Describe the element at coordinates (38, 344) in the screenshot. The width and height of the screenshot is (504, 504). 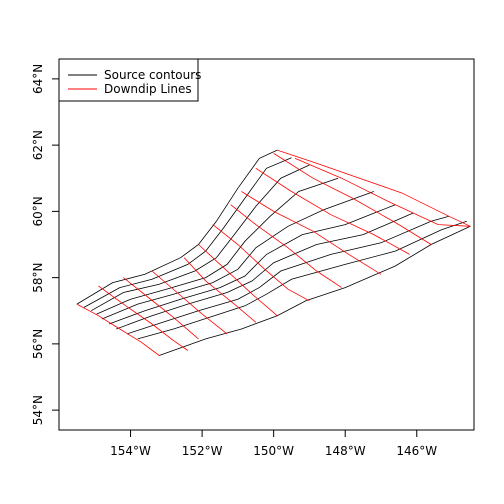
I see `y-tick-label-2: 56°N` at that location.